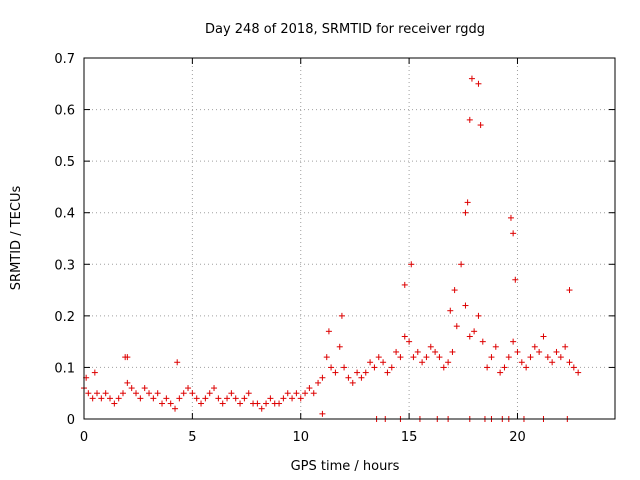 This screenshot has width=640, height=480. Describe the element at coordinates (71, 420) in the screenshot. I see `y-tick-label: 0` at that location.